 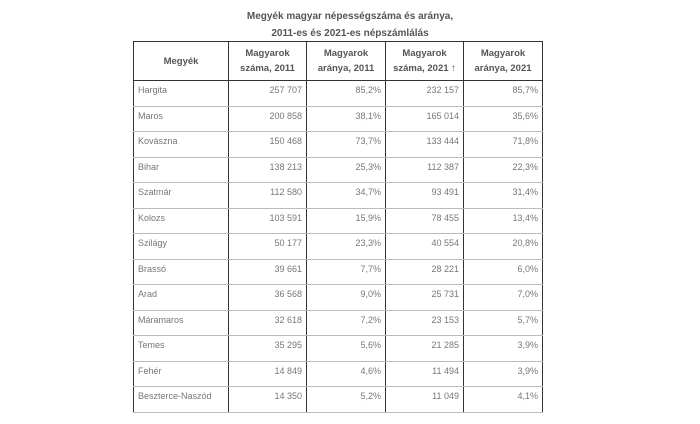 What do you see at coordinates (424, 271) in the screenshot?
I see `table-cell: 28 221` at bounding box center [424, 271].